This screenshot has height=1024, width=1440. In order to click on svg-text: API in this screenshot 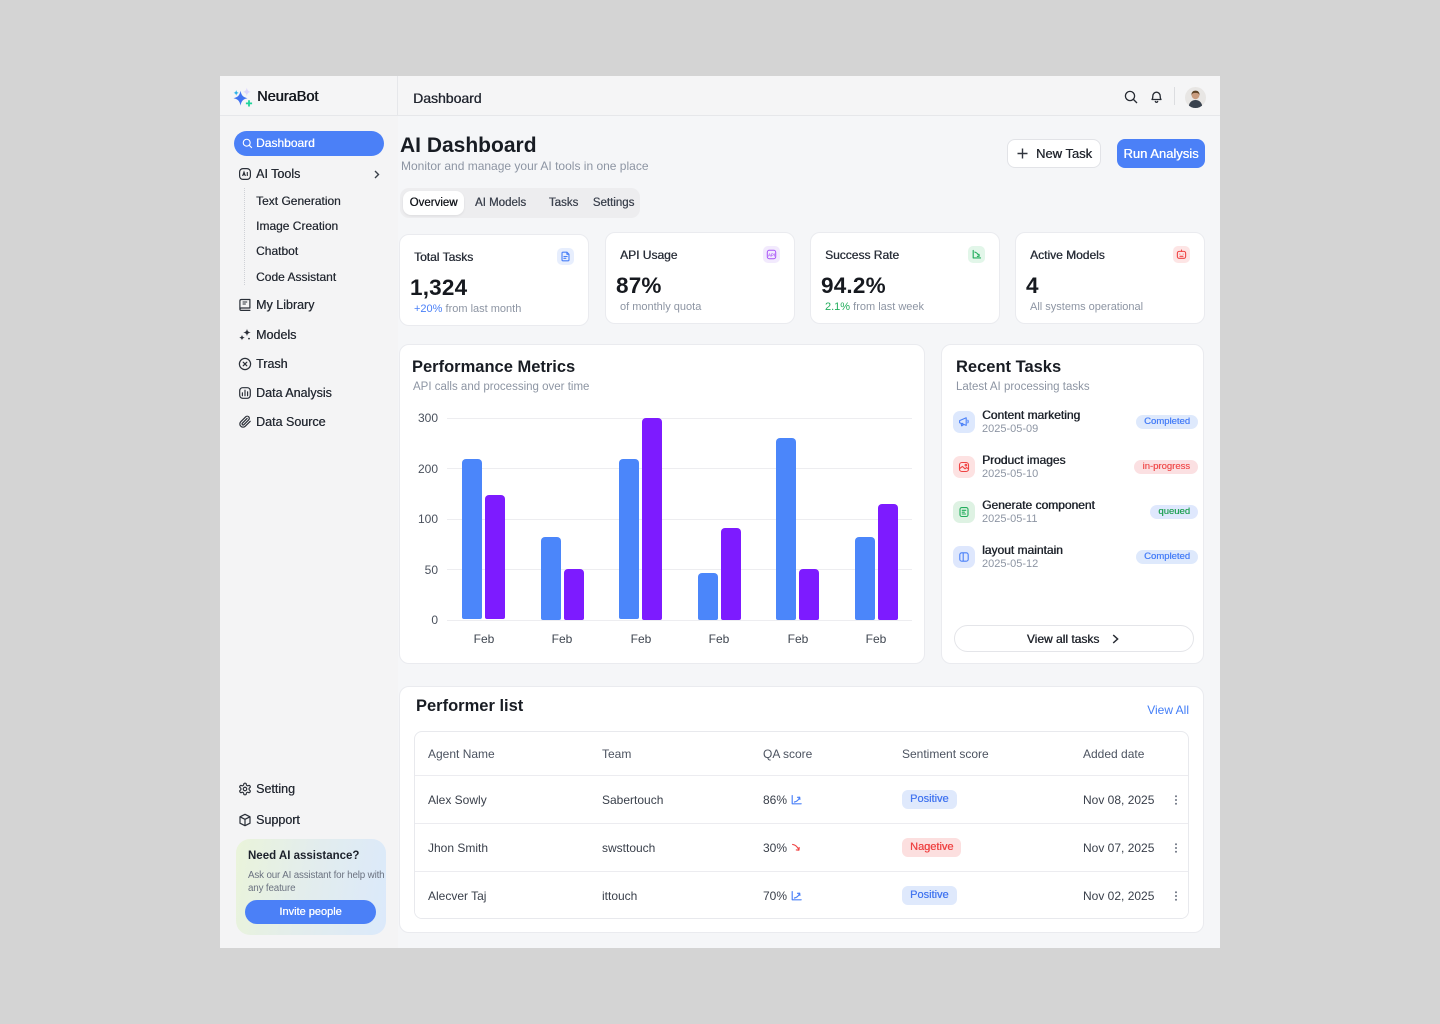, I will do `click(771, 254)`.